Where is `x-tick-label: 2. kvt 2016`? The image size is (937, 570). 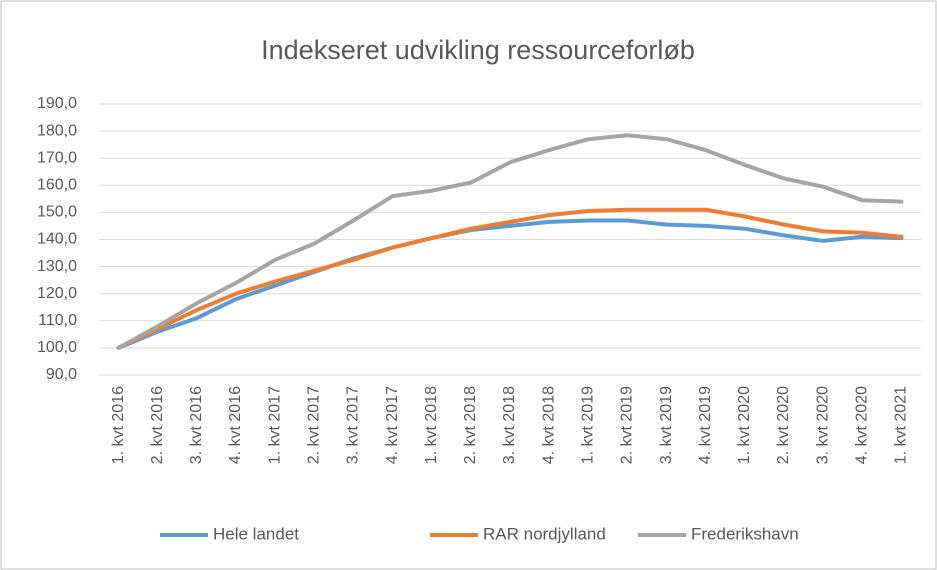 x-tick-label: 2. kvt 2016 is located at coordinates (157, 425).